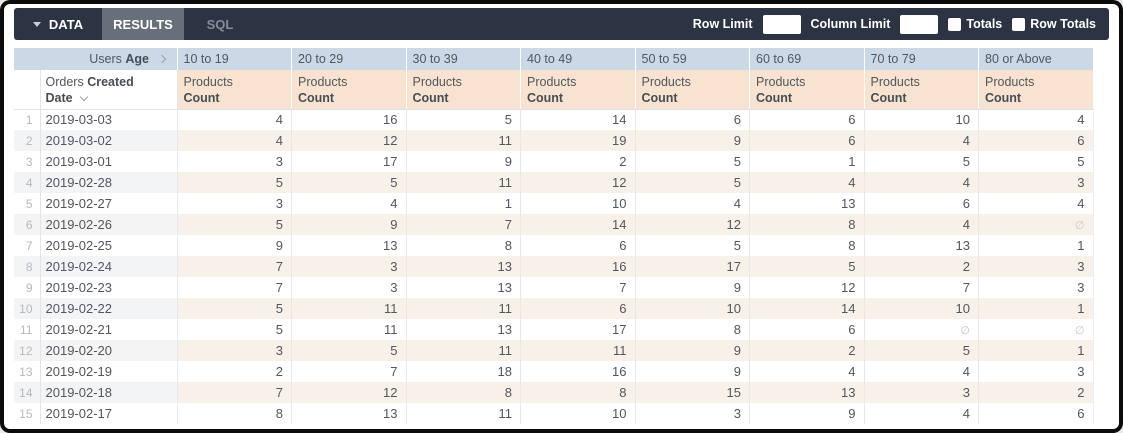 The image size is (1123, 433). I want to click on tab-sql: SQL, so click(220, 24).